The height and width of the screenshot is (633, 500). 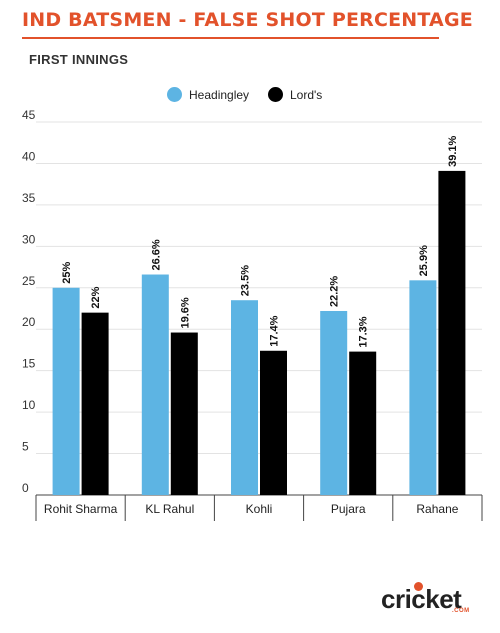 What do you see at coordinates (185, 312) in the screenshot?
I see `data-label: 19.6%` at bounding box center [185, 312].